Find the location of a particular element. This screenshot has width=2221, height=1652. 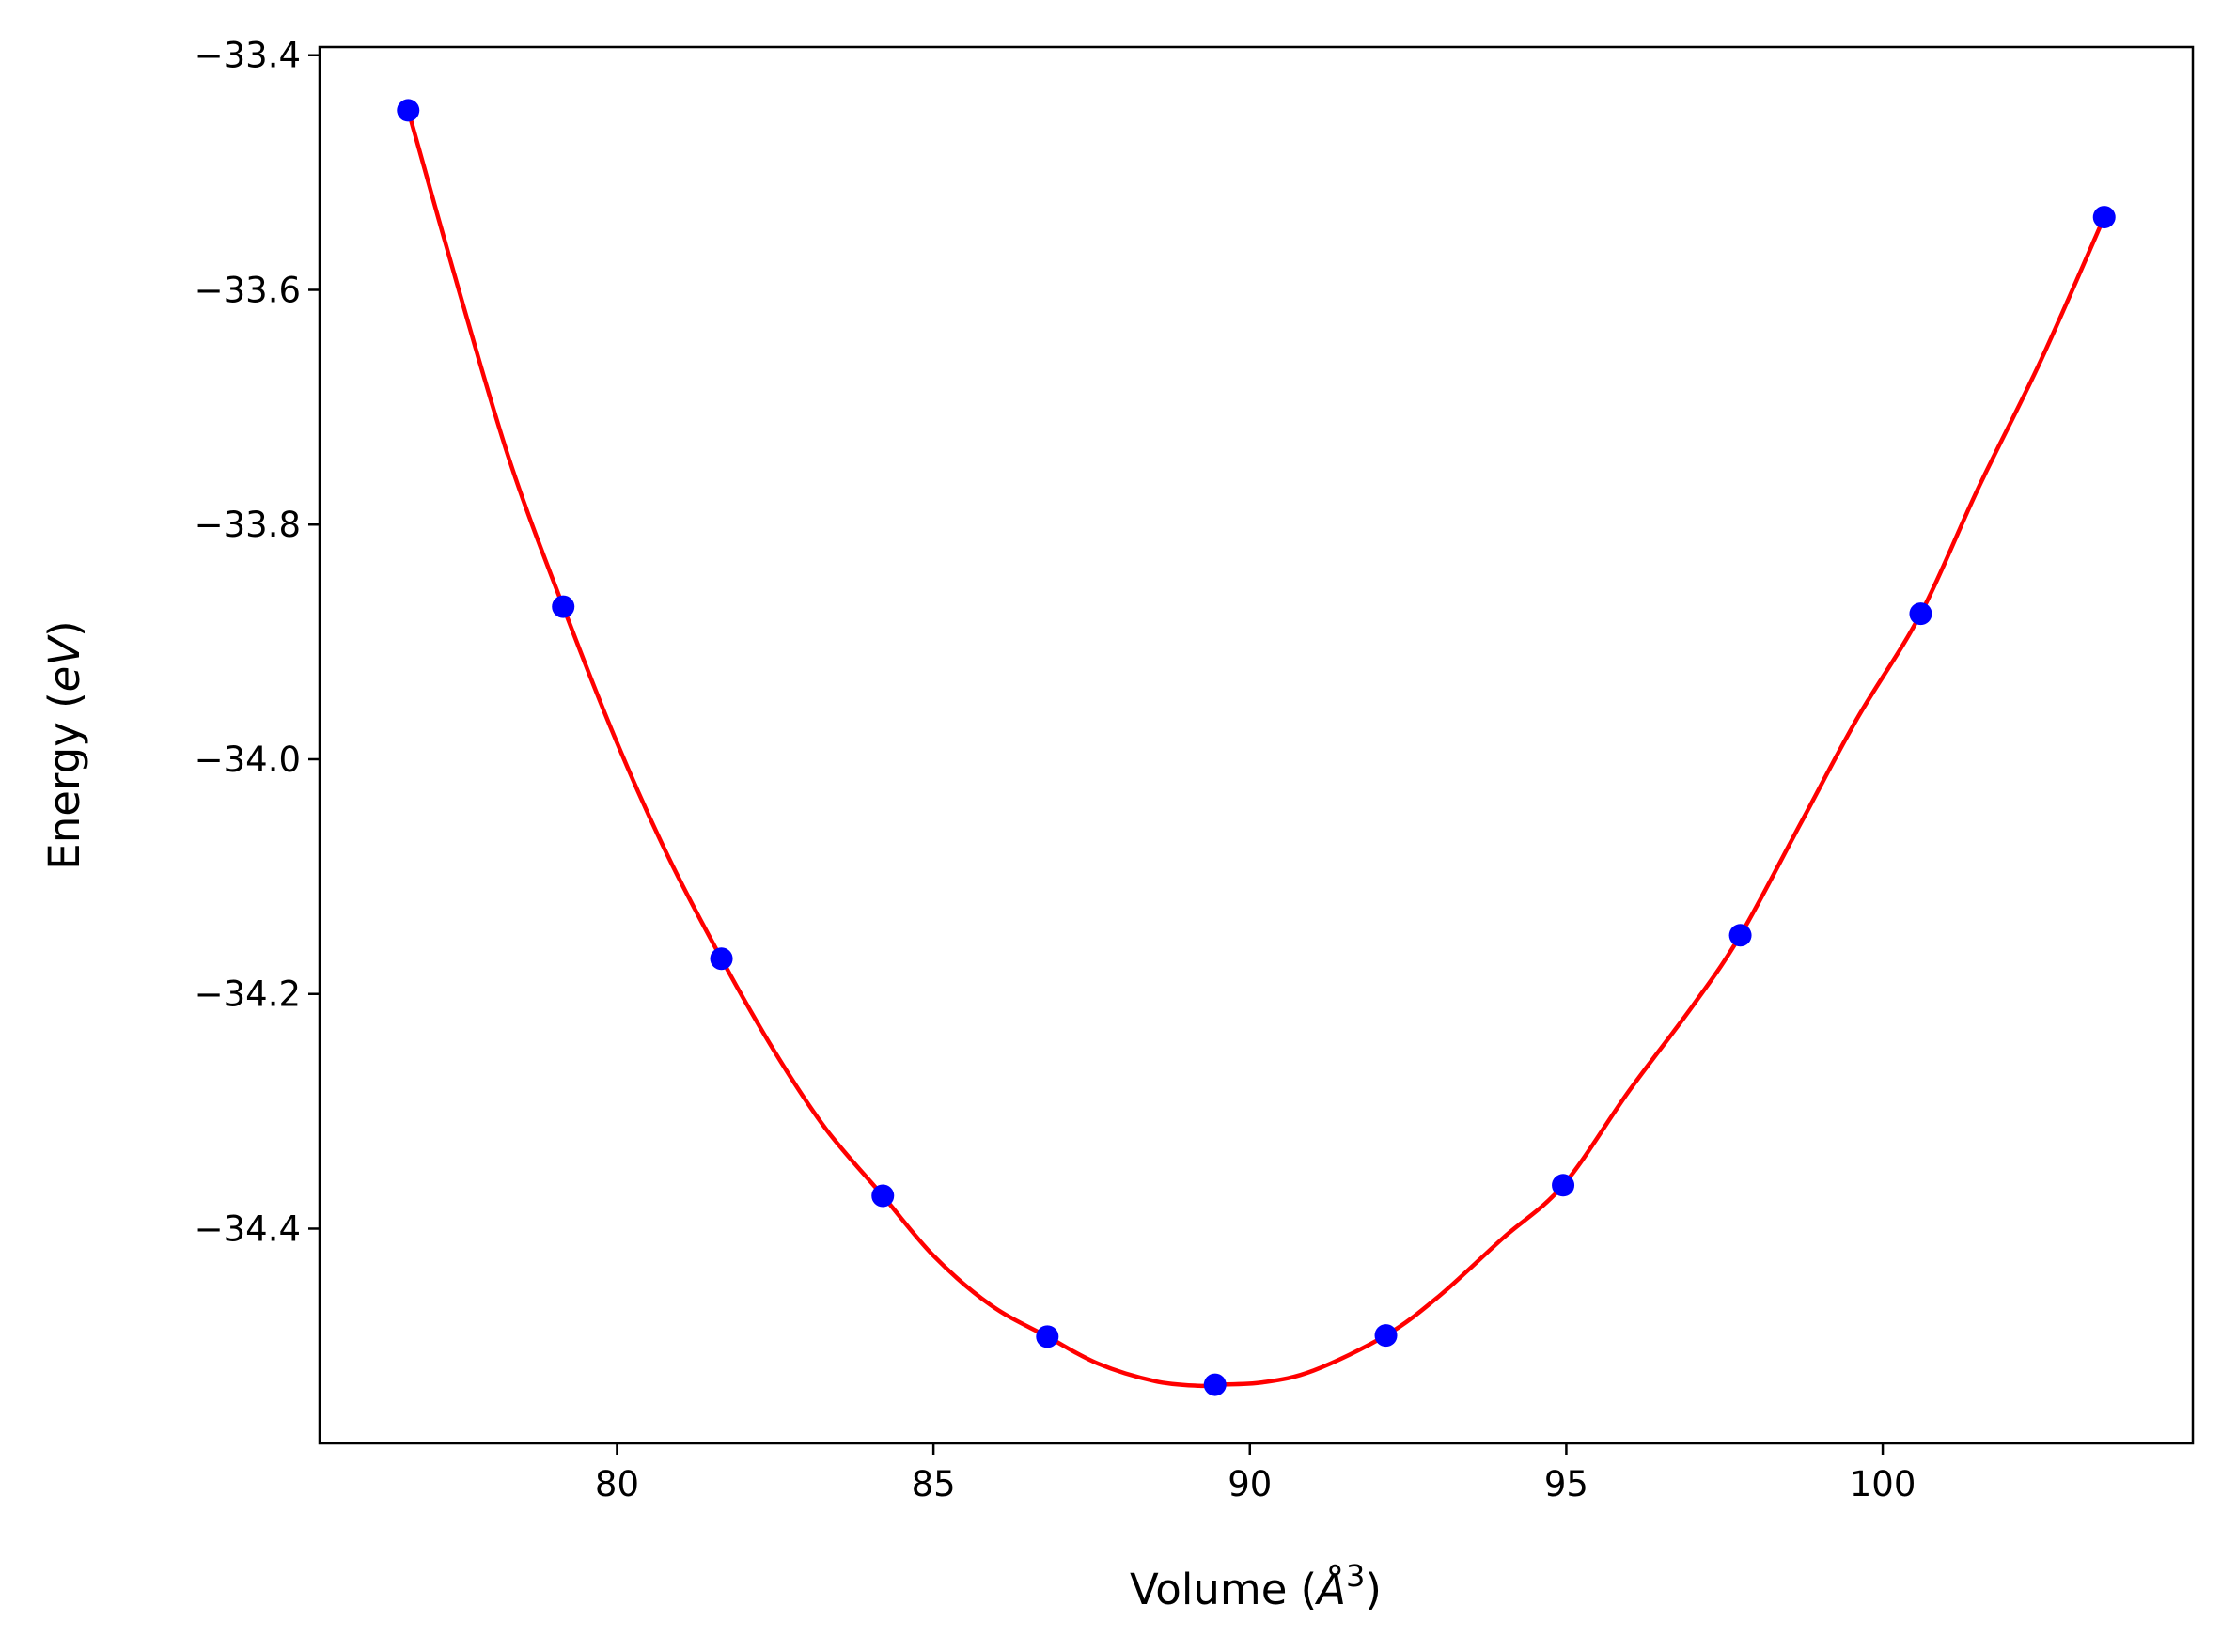

y-tick-label: −34.4 is located at coordinates (248, 1228).